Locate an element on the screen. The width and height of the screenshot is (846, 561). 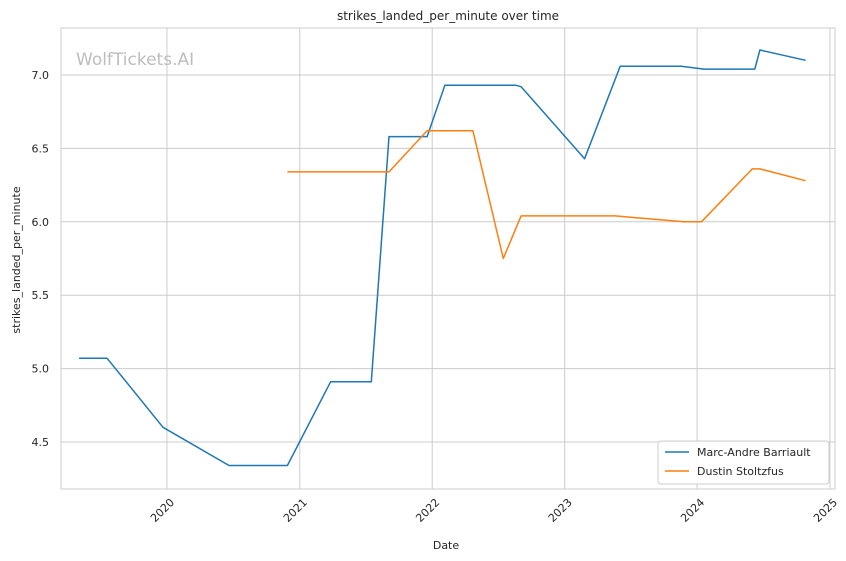
watermark: WolfTickets.AI is located at coordinates (135, 60).